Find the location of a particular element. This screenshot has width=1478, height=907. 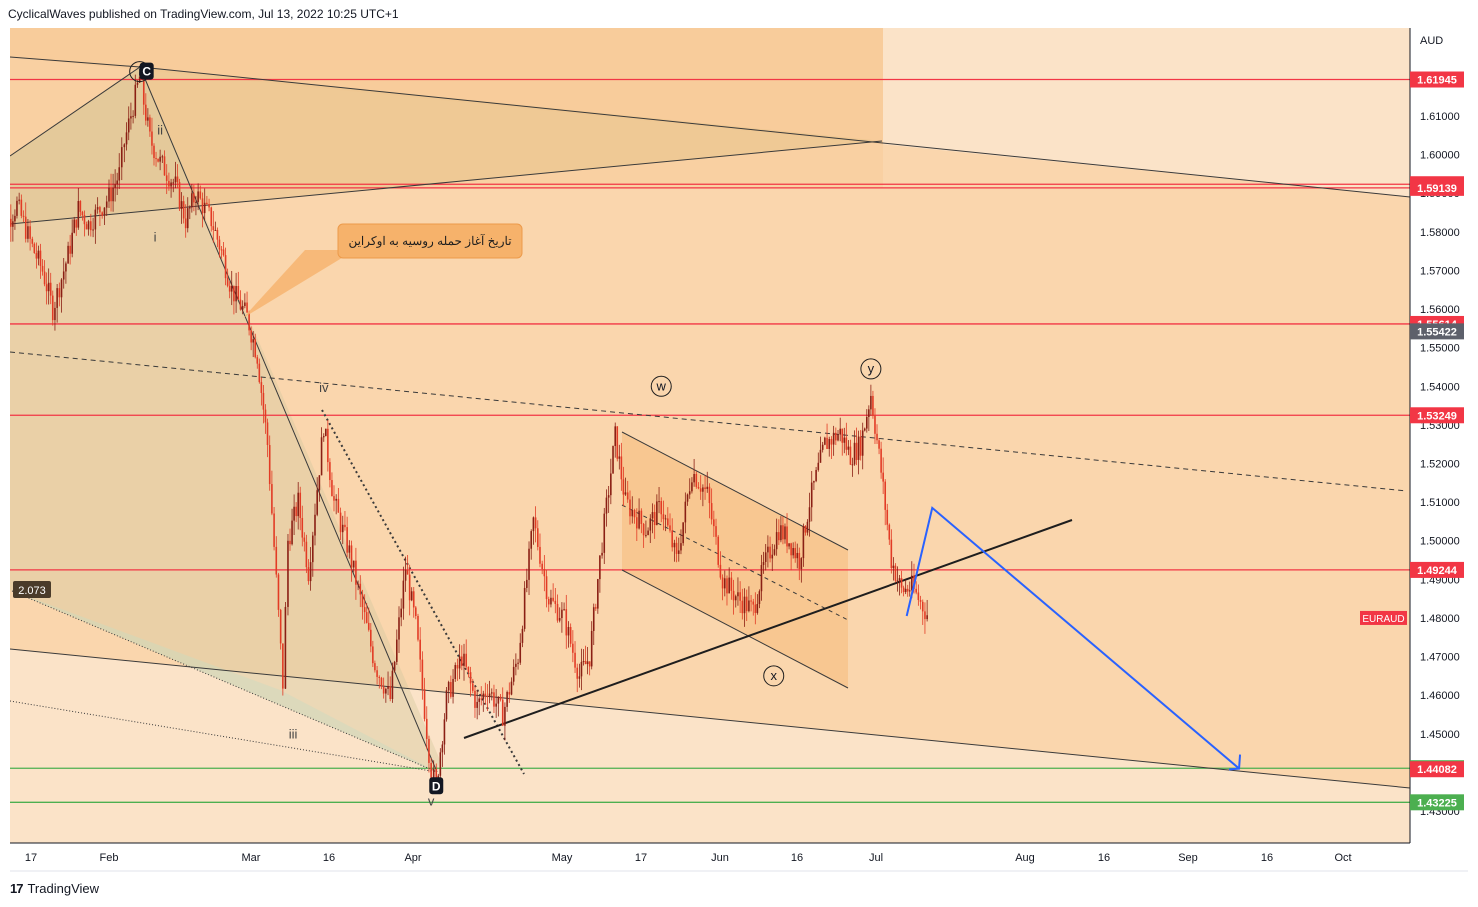

projection-line is located at coordinates (1072, 638).